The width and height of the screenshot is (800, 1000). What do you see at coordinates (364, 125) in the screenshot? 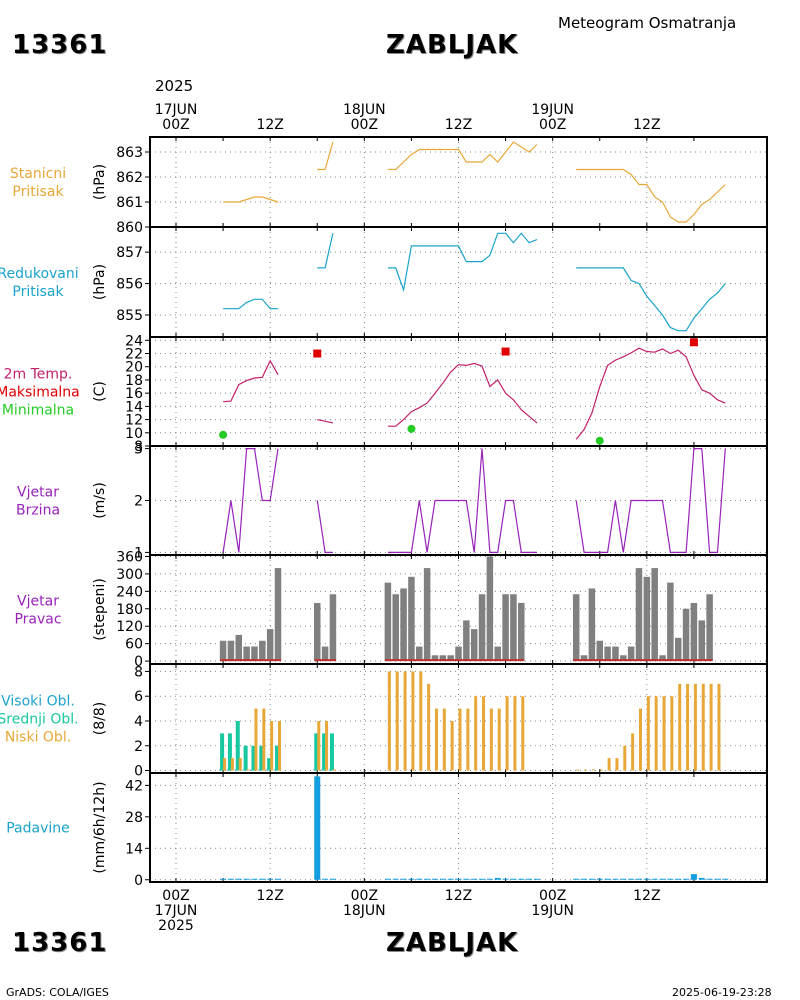
I see `time-label-top: 00Z` at bounding box center [364, 125].